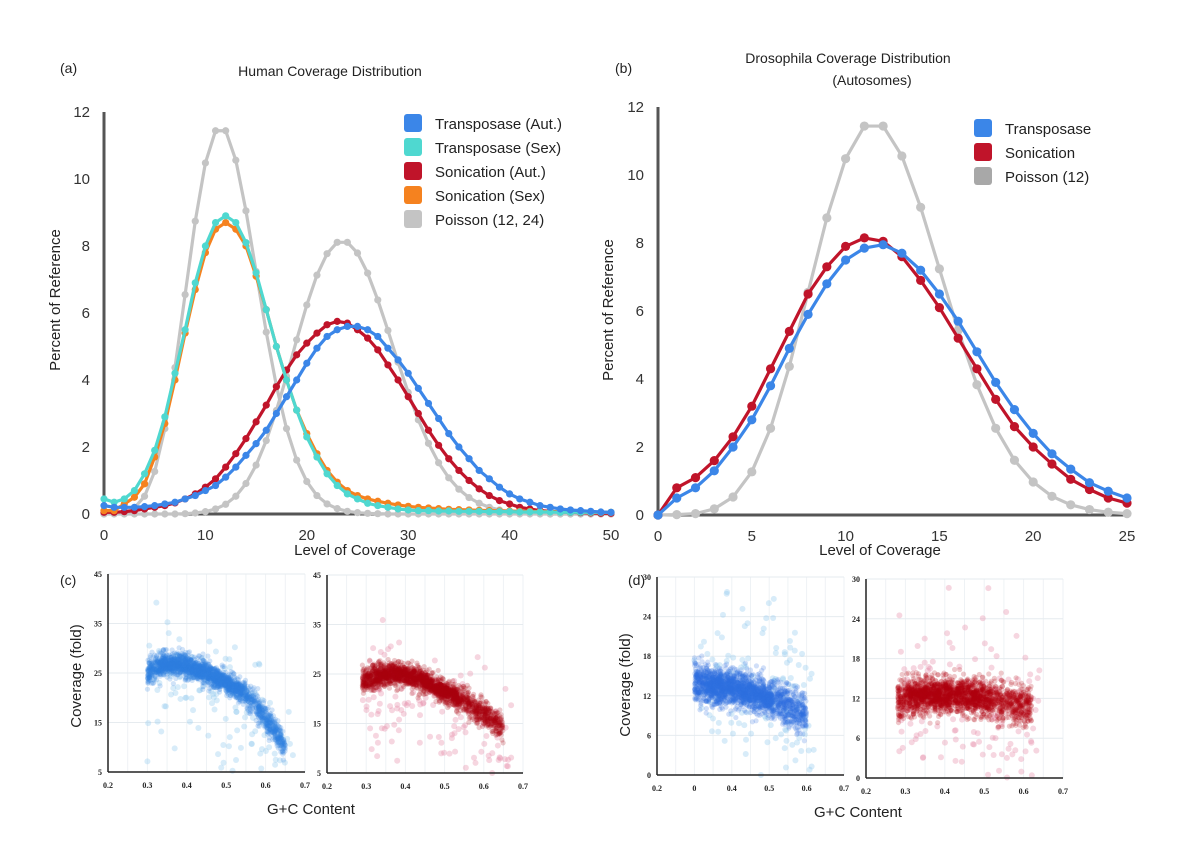 This screenshot has width=1200, height=848. I want to click on y-tick-label: 45, so click(98, 574).